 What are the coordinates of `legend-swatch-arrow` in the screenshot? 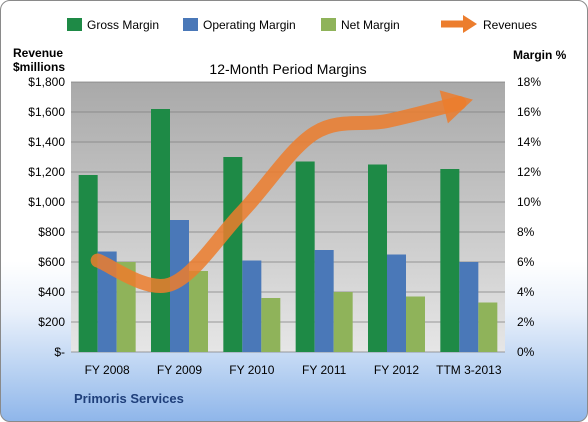 It's located at (470, 24).